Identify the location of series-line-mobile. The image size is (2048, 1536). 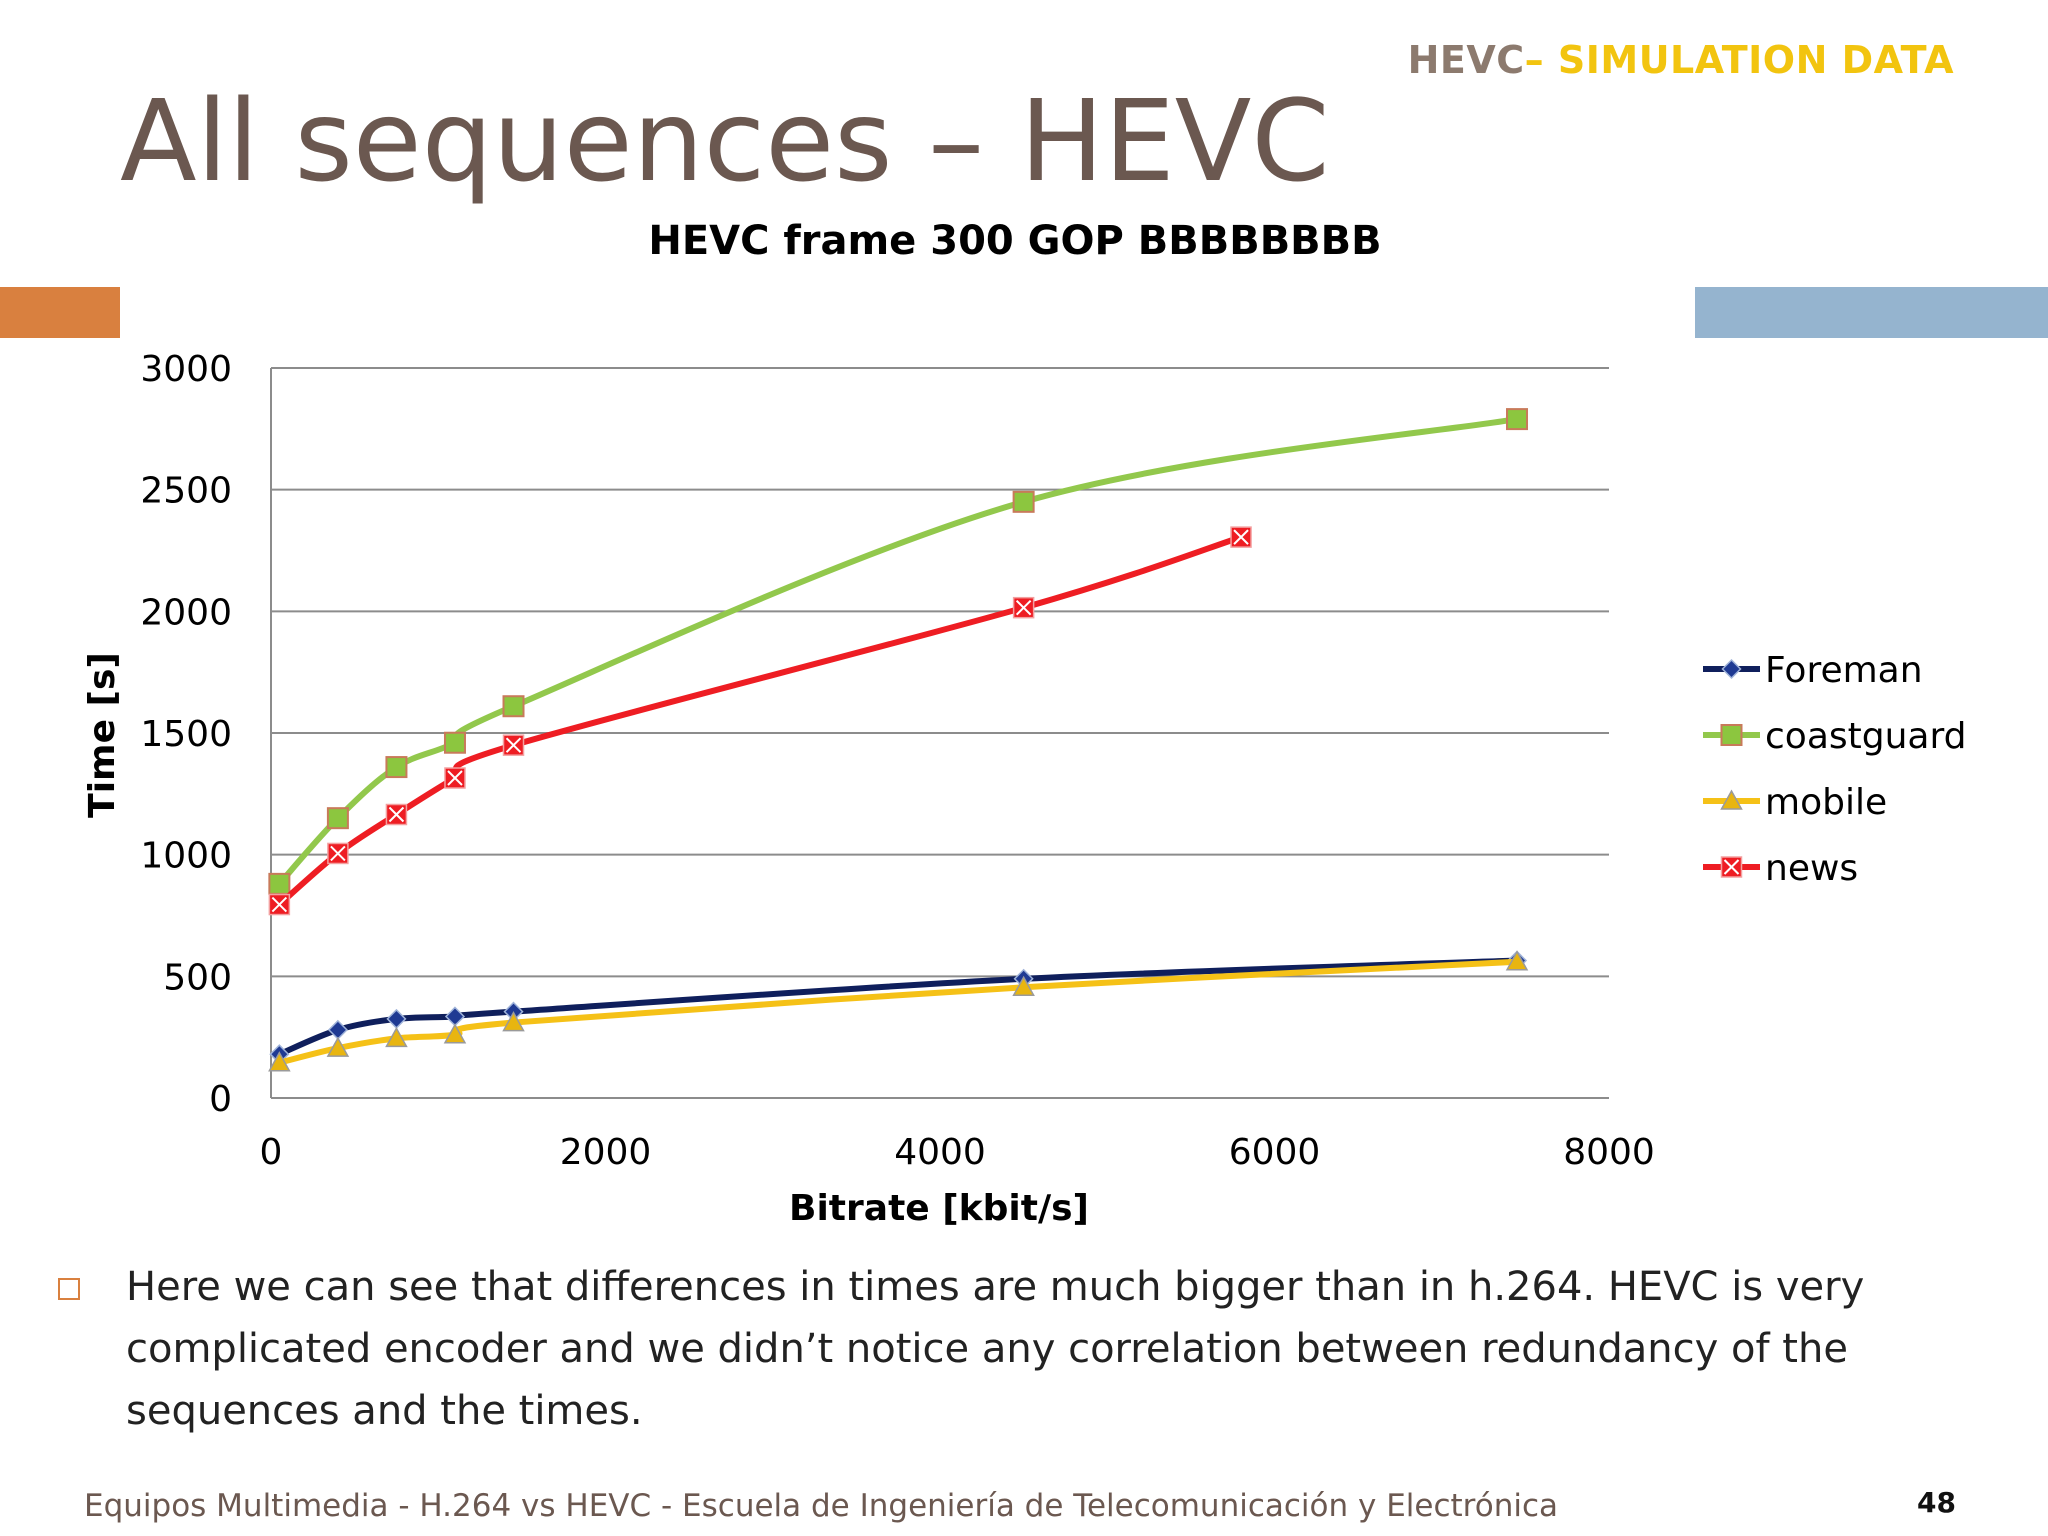
(898, 1012).